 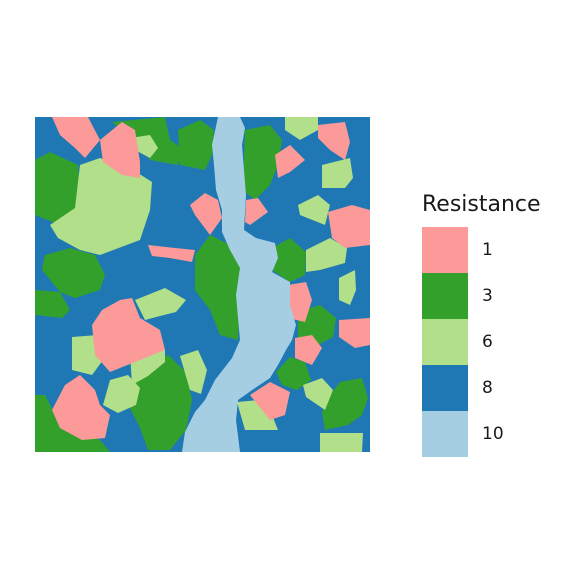 What do you see at coordinates (493, 434) in the screenshot?
I see `legend-label-10: 10` at bounding box center [493, 434].